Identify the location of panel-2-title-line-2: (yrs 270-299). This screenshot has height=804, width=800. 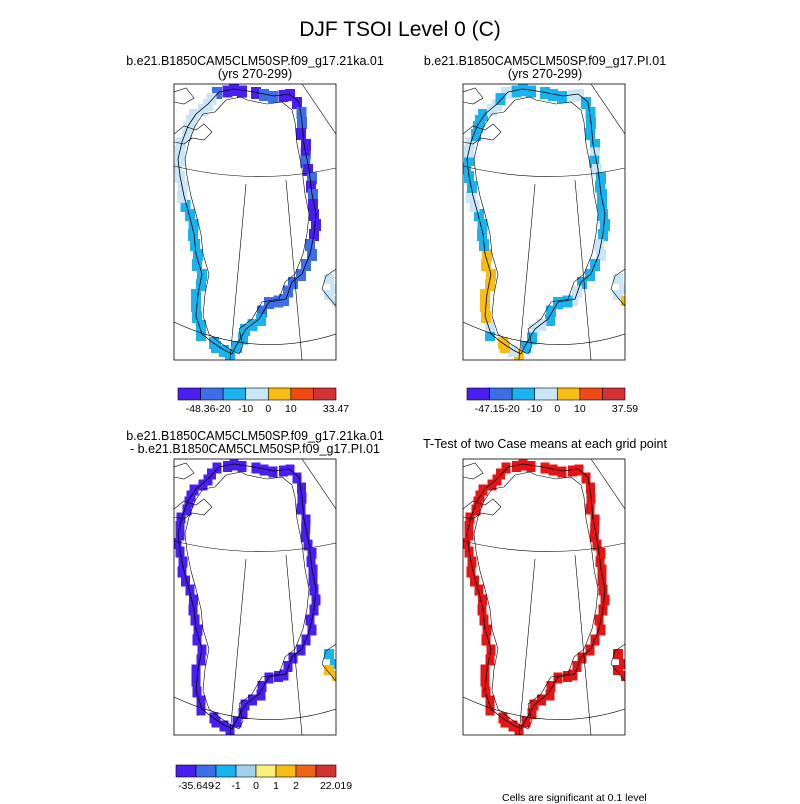
(545, 74).